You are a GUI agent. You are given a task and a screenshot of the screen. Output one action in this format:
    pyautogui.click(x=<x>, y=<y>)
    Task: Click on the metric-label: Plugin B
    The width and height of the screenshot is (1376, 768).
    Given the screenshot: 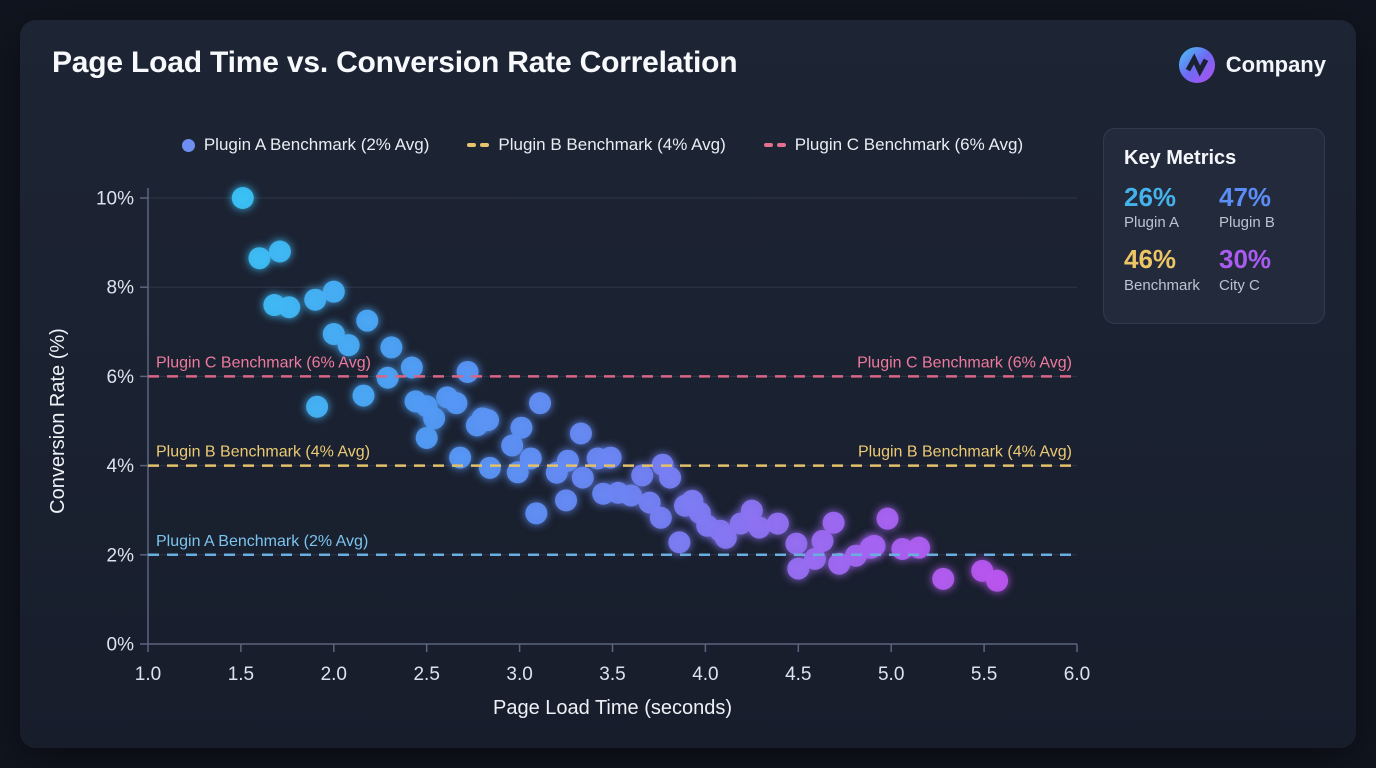 What is the action you would take?
    pyautogui.click(x=1247, y=223)
    